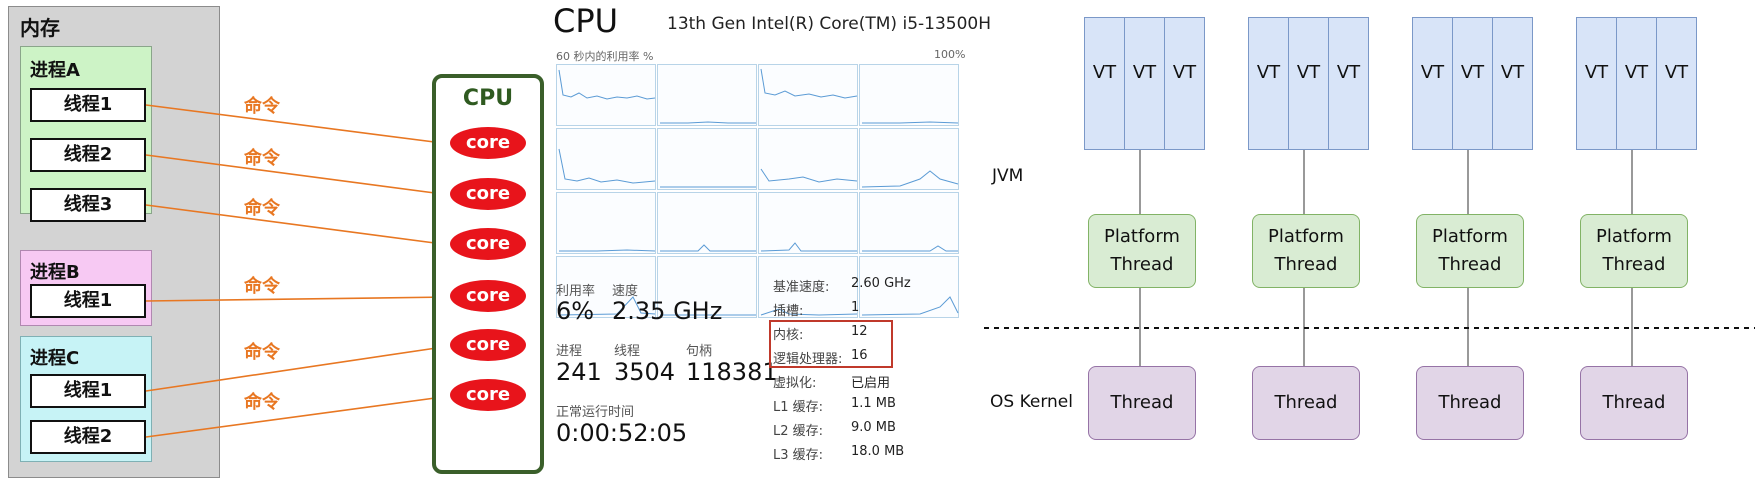 This screenshot has width=1759, height=484. Describe the element at coordinates (575, 311) in the screenshot. I see `utilization-value: 6%` at that location.